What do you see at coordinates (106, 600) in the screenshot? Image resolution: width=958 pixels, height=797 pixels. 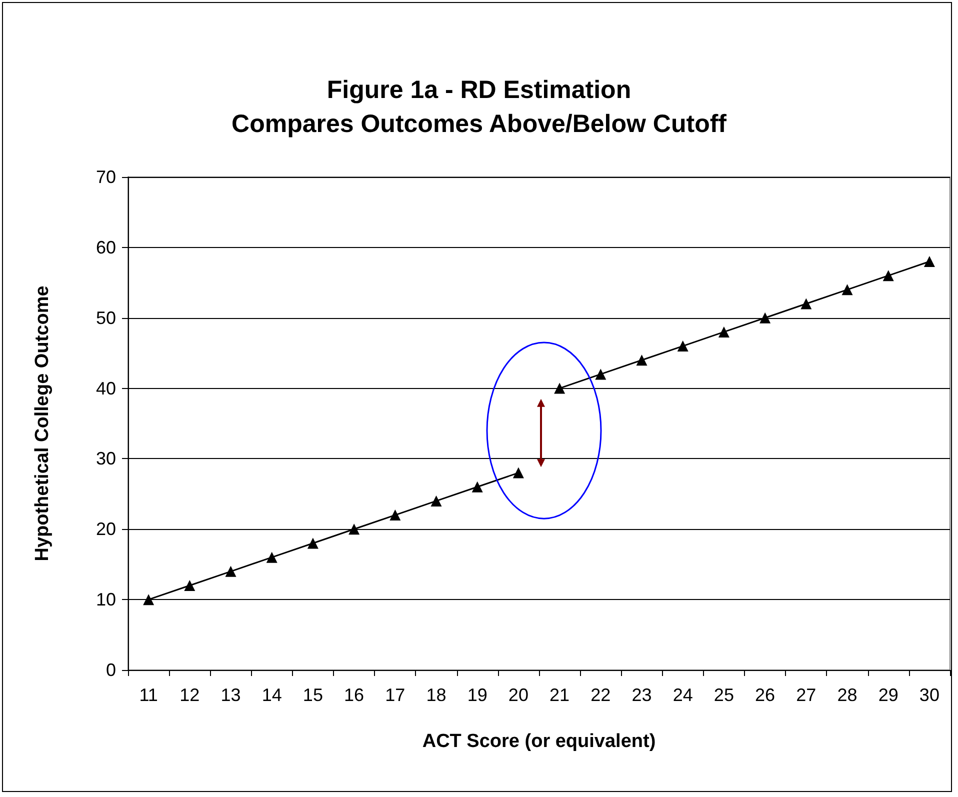 I see `y-tick-label: 10` at bounding box center [106, 600].